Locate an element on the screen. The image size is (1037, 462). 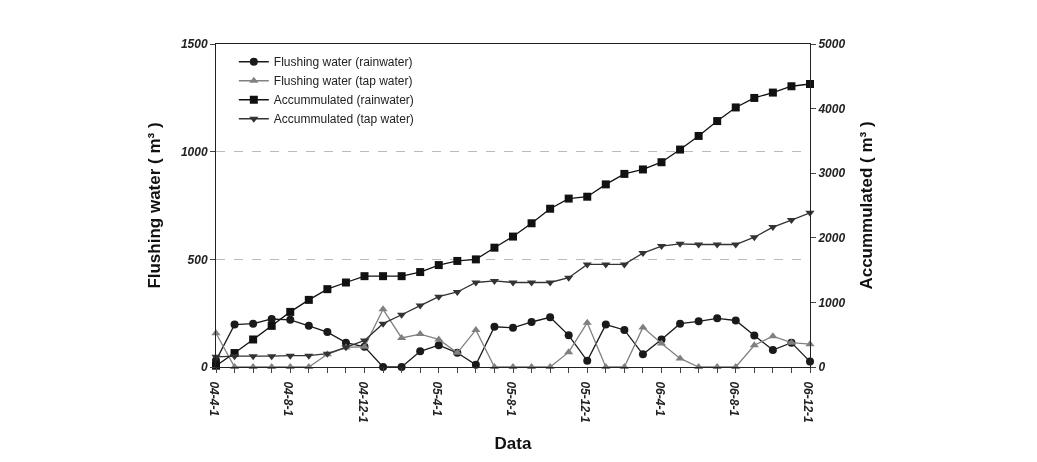
x-tick-label: 05-8-1 is located at coordinates (511, 399).